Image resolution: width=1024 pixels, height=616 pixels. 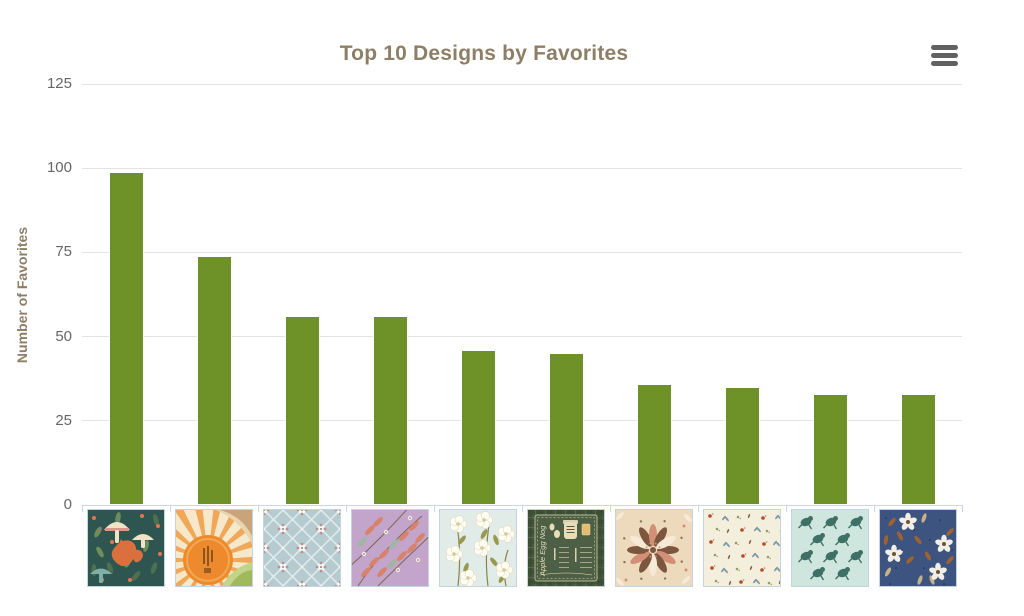 I want to click on x-label-thumbnail-teal-frogs-pattern, so click(x=830, y=548).